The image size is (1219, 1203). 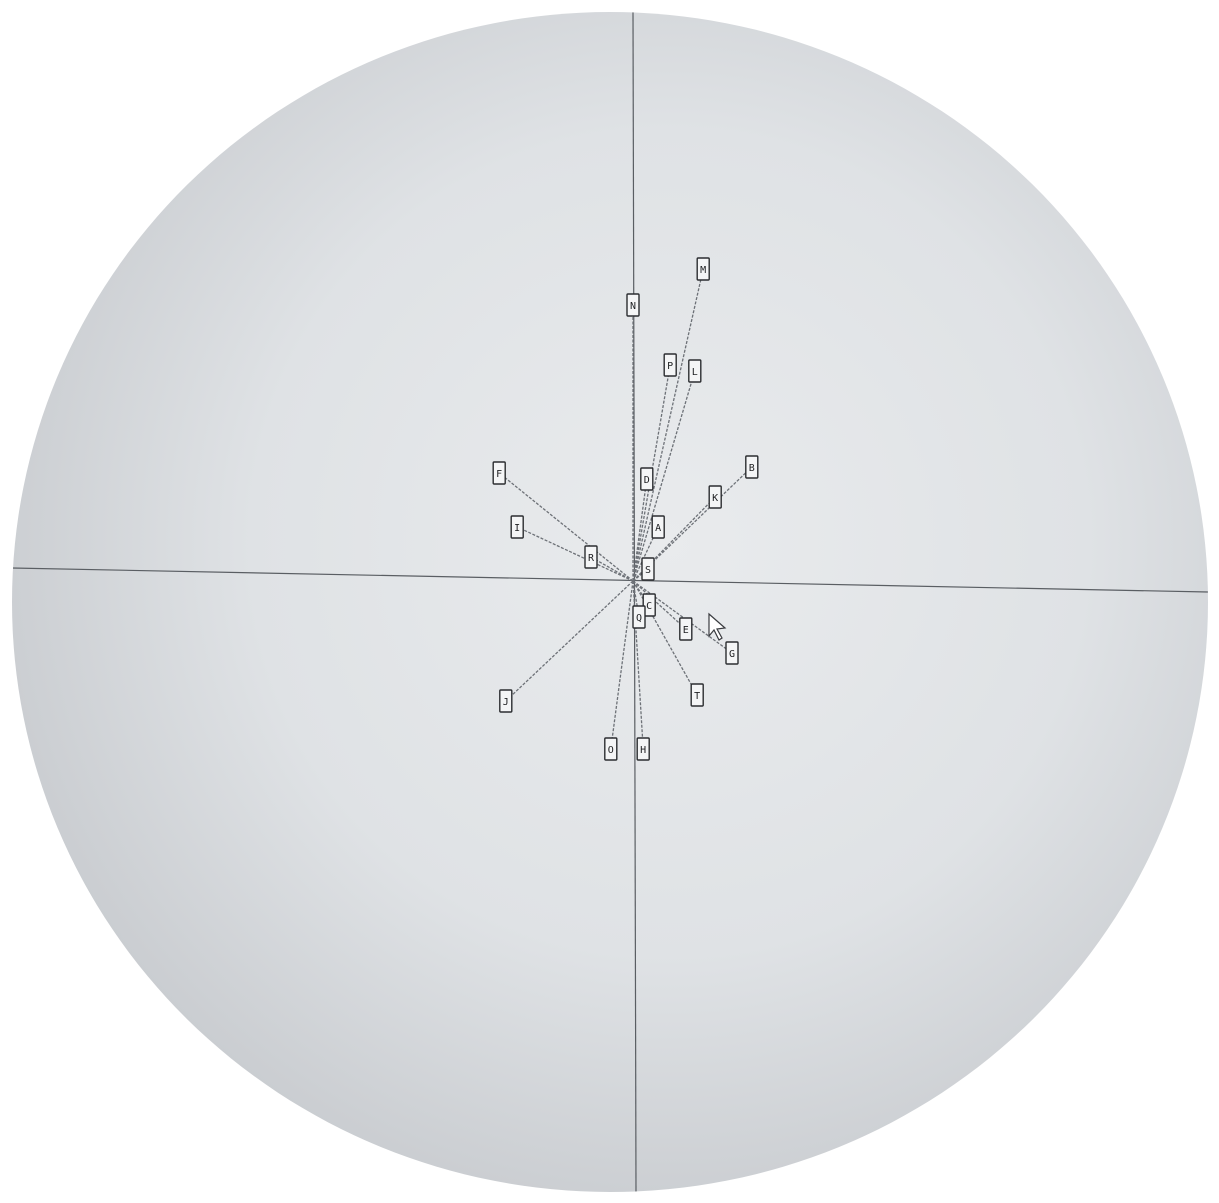 I want to click on label-text: N, so click(x=633, y=306).